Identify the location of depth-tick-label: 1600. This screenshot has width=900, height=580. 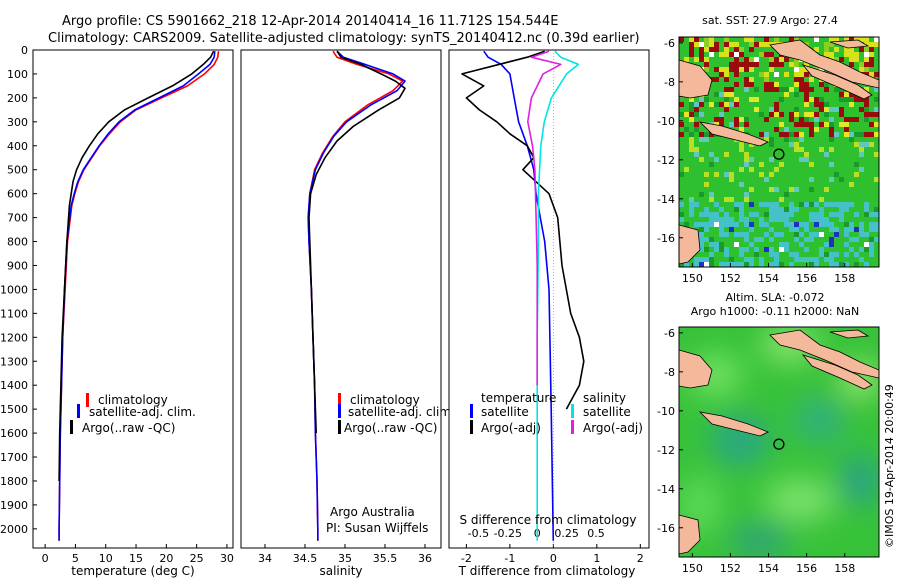
(14, 433).